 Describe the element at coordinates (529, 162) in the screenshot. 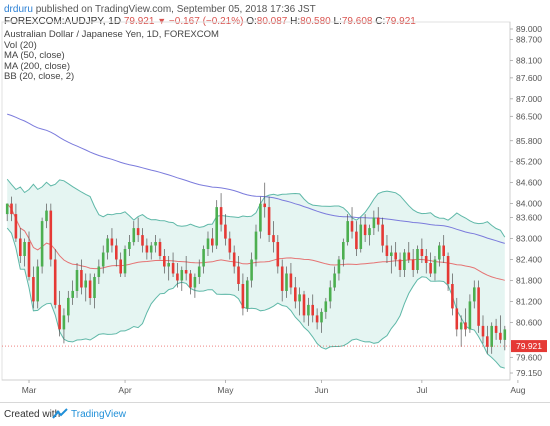

I see `y-tick-label: 85.200` at that location.